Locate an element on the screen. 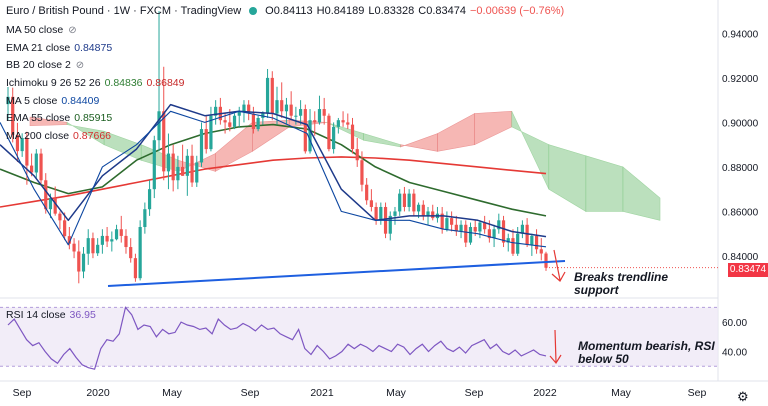 The width and height of the screenshot is (768, 406). legend-ma5: MA 5 close 0.84409 is located at coordinates (52, 101).